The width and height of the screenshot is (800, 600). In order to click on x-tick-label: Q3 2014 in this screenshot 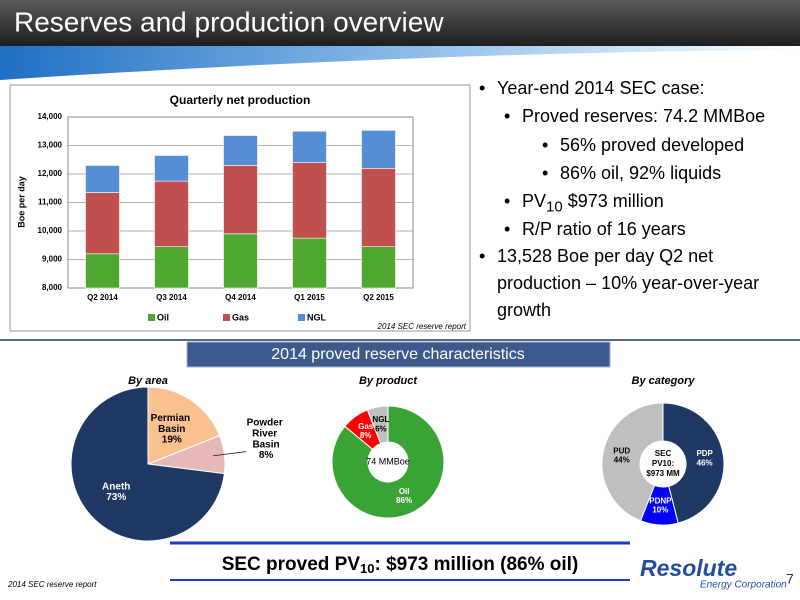, I will do `click(171, 297)`.